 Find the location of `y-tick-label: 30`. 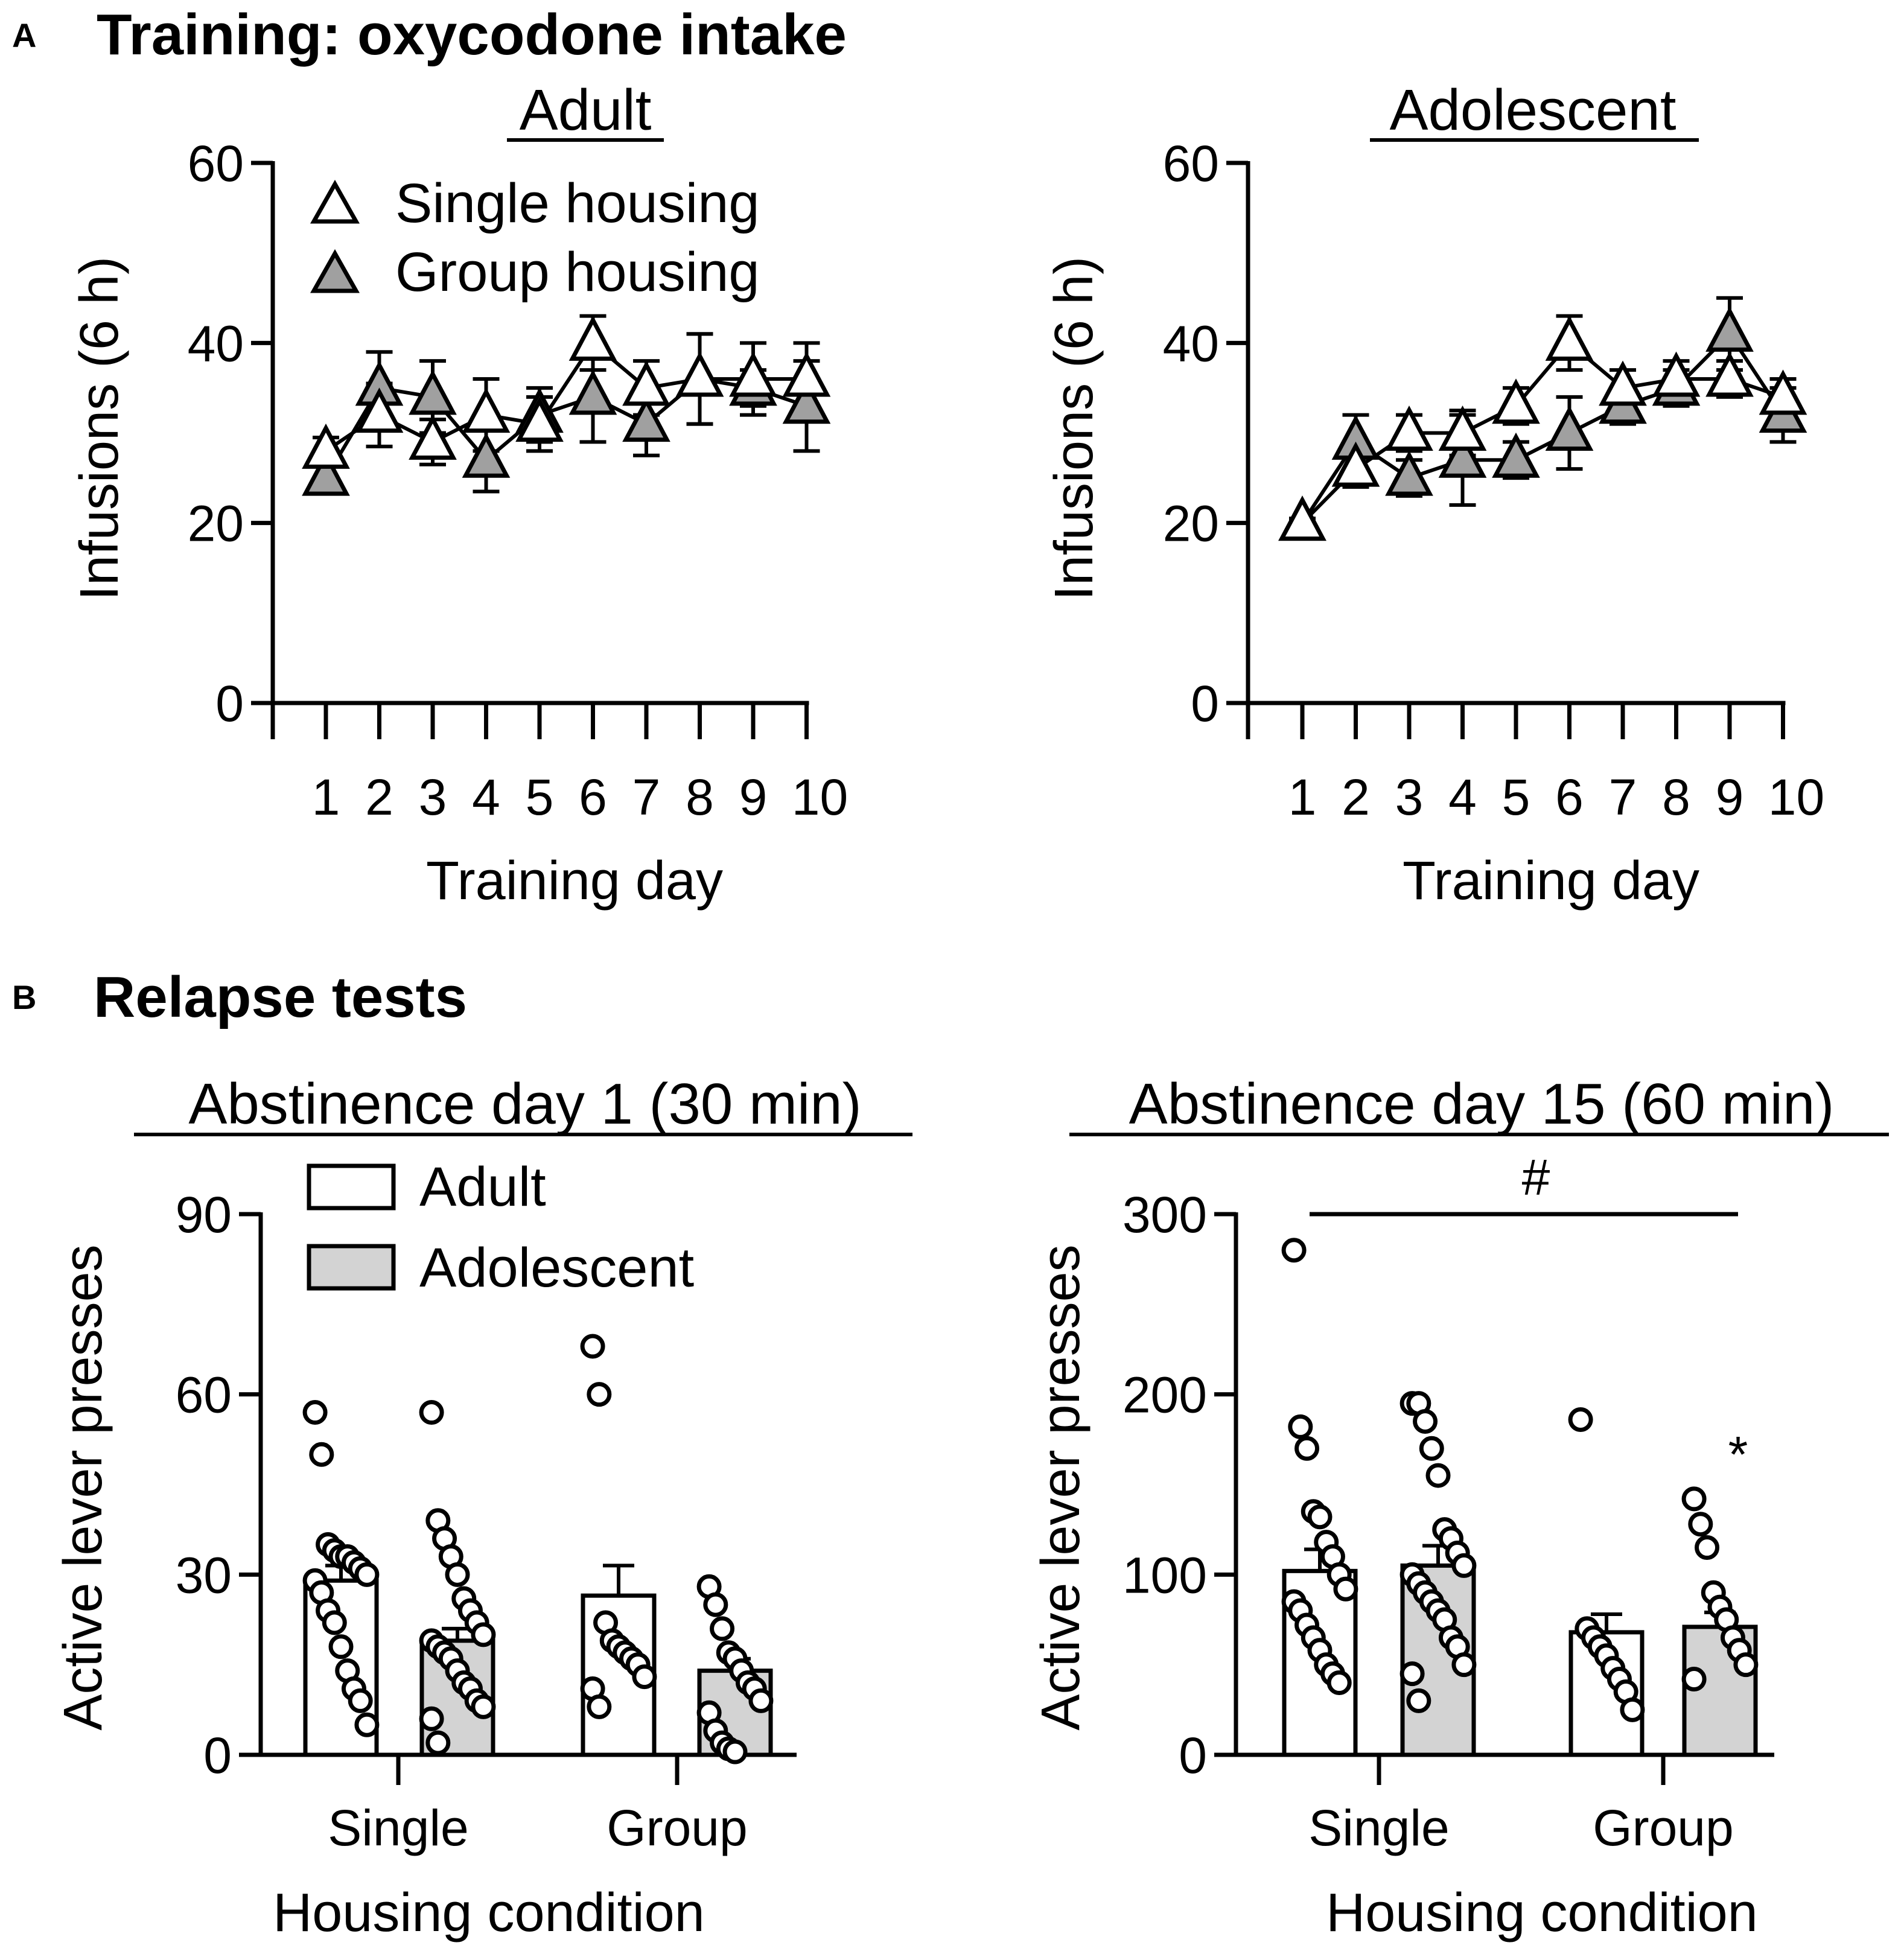

y-tick-label: 30 is located at coordinates (204, 1575).